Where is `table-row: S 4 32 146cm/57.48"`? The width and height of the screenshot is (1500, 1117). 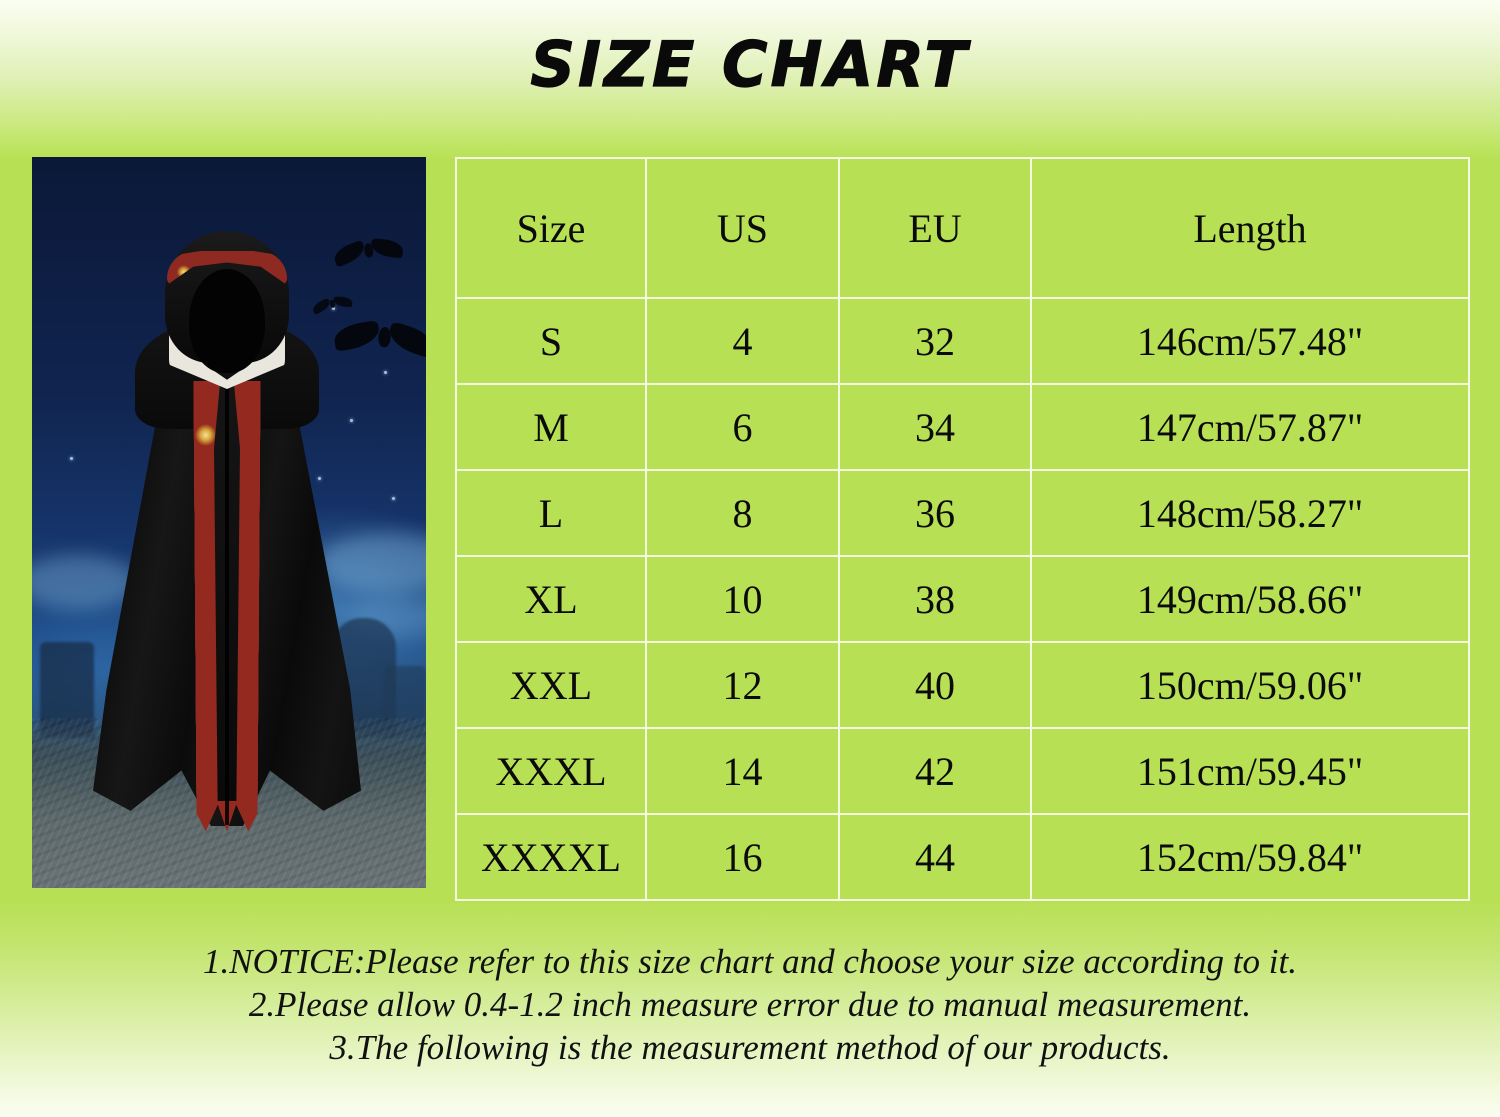 table-row: S 4 32 146cm/57.48" is located at coordinates (962, 341).